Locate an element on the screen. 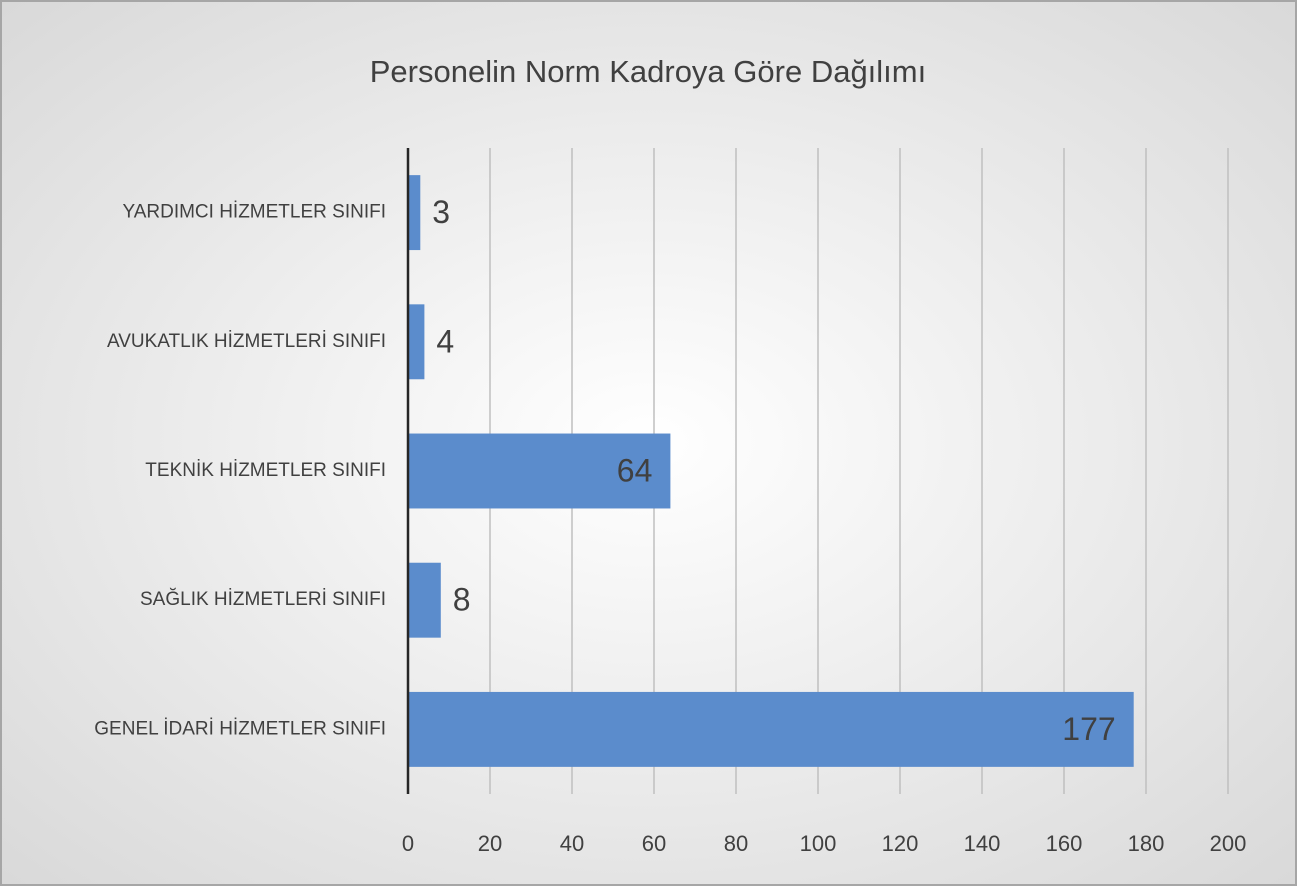  x-tick-label: 180 is located at coordinates (1146, 843).